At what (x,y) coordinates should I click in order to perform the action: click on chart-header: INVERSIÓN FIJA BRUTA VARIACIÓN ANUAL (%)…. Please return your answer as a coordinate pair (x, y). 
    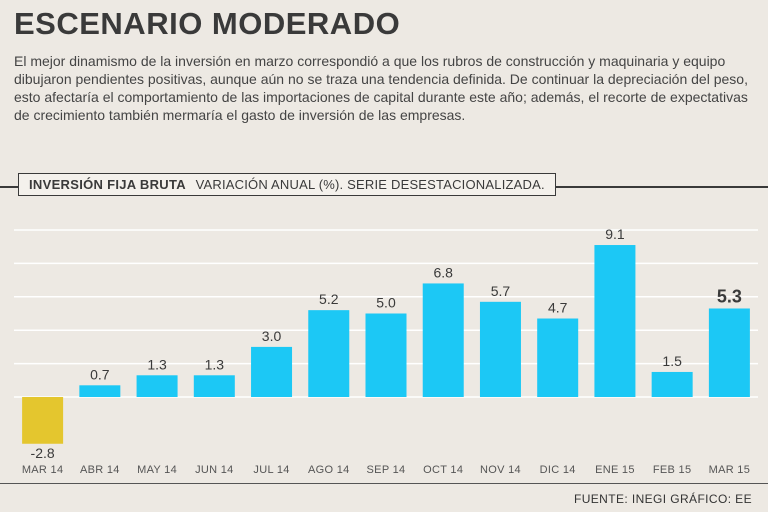
    Looking at the image, I should click on (287, 184).